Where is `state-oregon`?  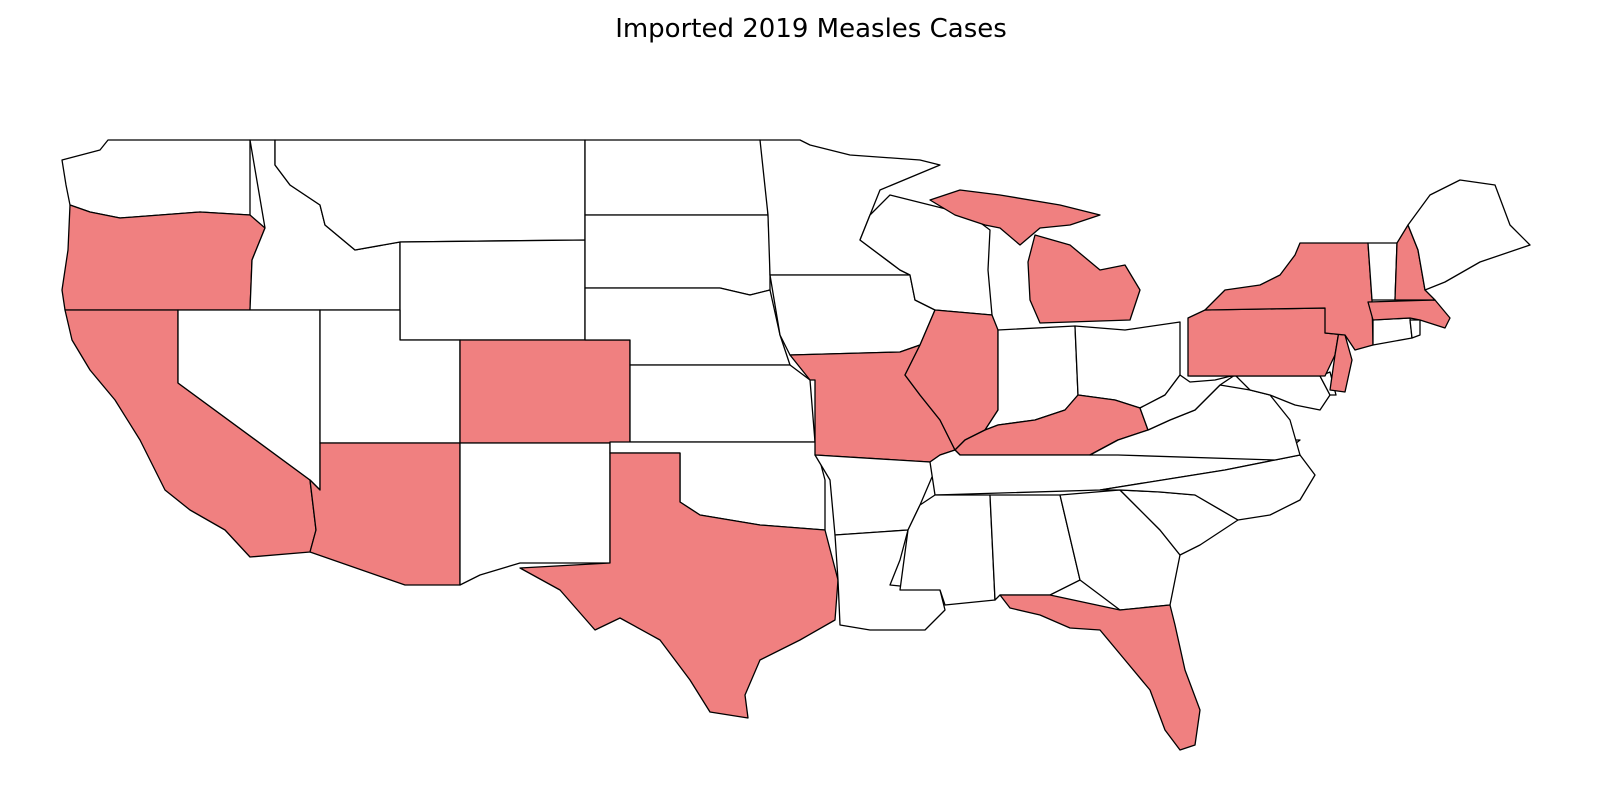
state-oregon is located at coordinates (163, 257).